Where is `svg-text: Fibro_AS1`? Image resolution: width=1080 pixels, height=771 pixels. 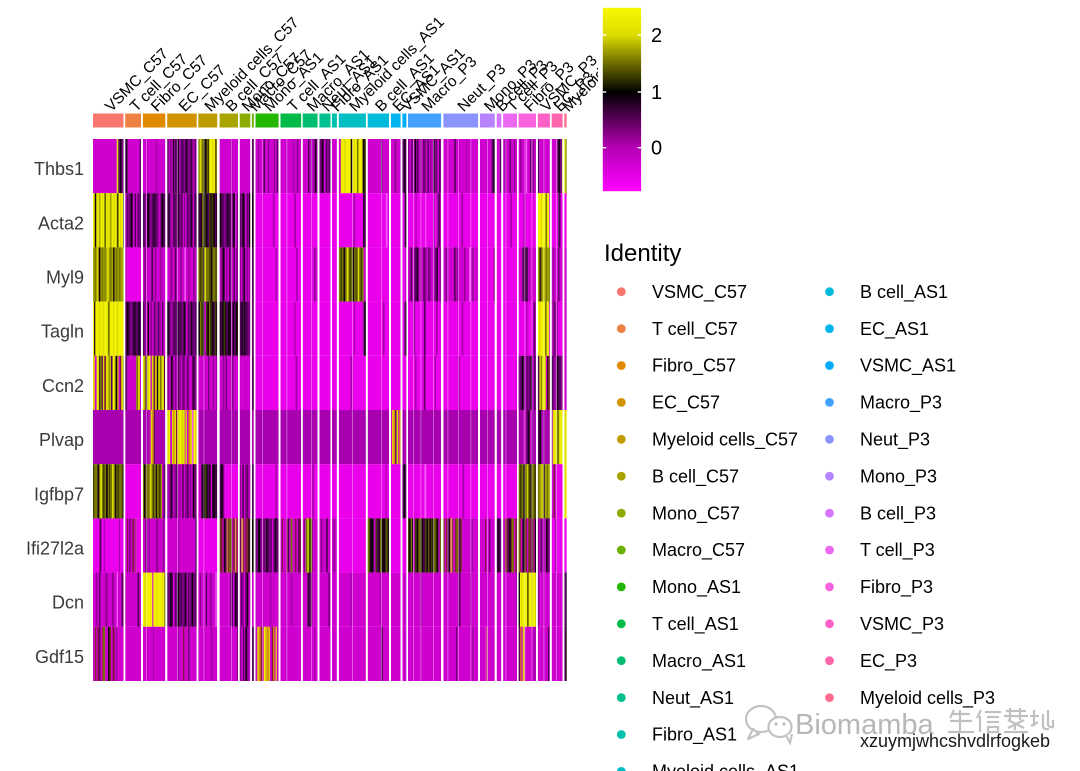
svg-text: Fibro_AS1 is located at coordinates (694, 735).